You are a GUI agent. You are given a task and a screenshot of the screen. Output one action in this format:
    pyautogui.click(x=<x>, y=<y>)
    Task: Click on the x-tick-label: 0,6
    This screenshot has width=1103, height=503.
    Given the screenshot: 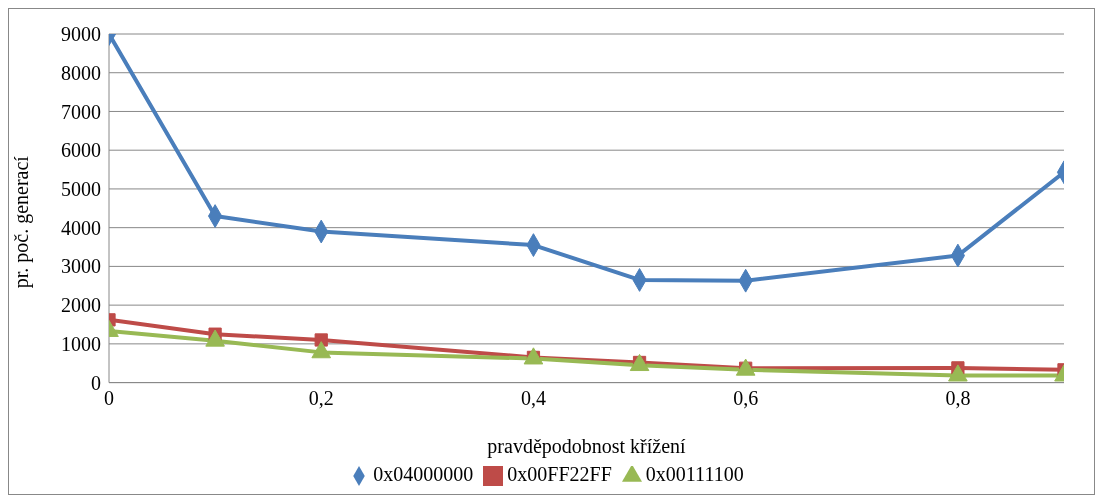 What is the action you would take?
    pyautogui.click(x=746, y=397)
    